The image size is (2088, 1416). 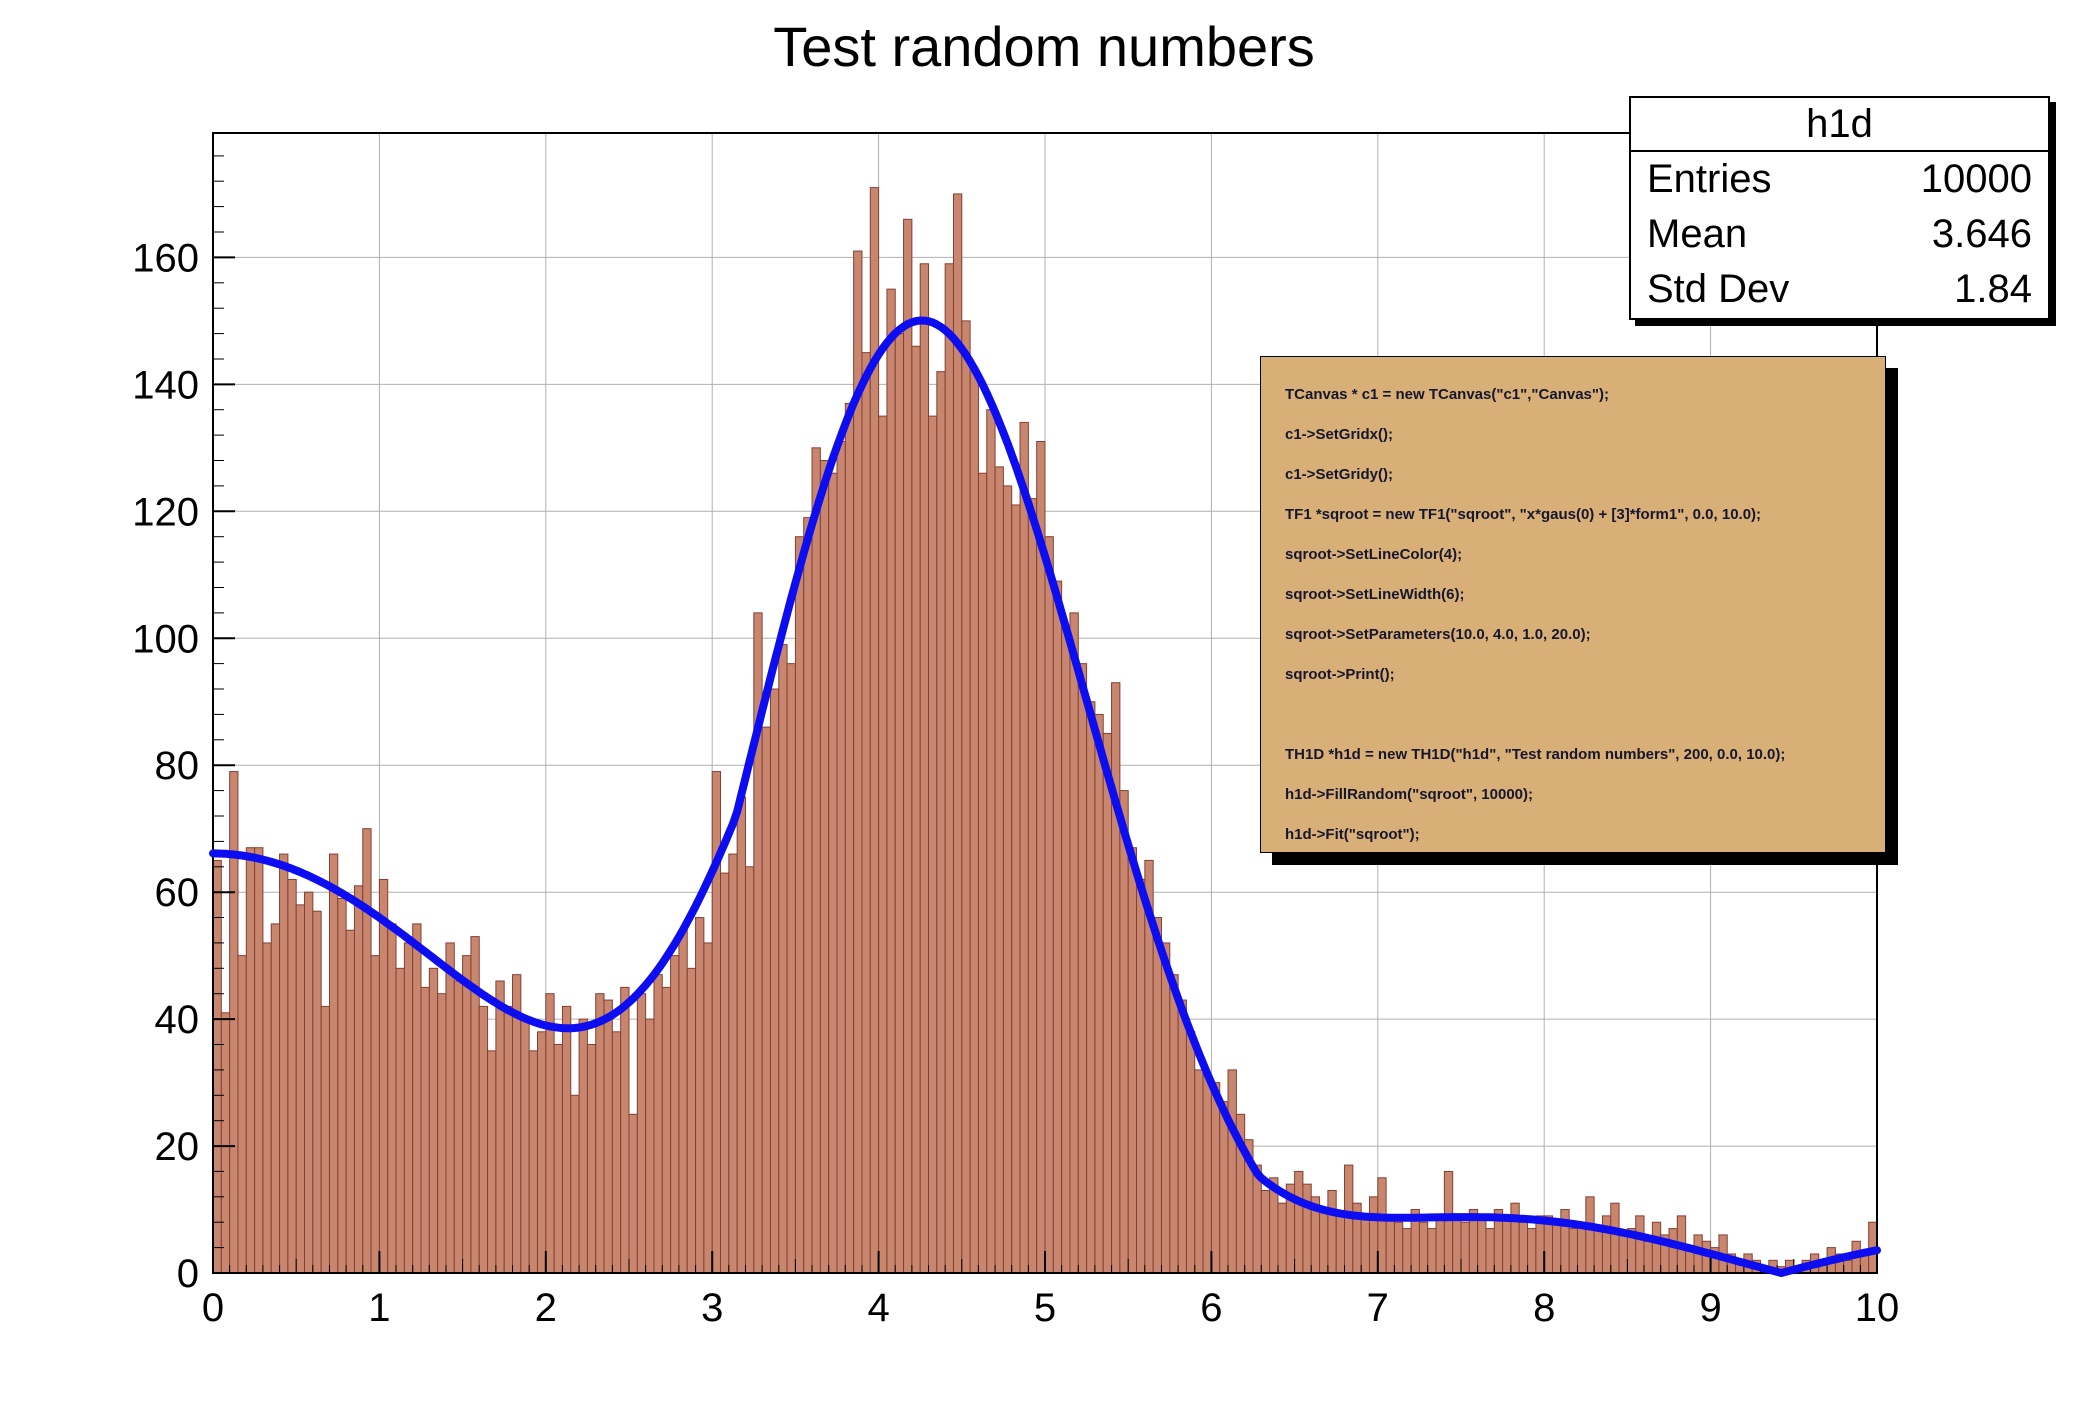 What do you see at coordinates (1697, 234) in the screenshot?
I see `stats-label-mean: Mean` at bounding box center [1697, 234].